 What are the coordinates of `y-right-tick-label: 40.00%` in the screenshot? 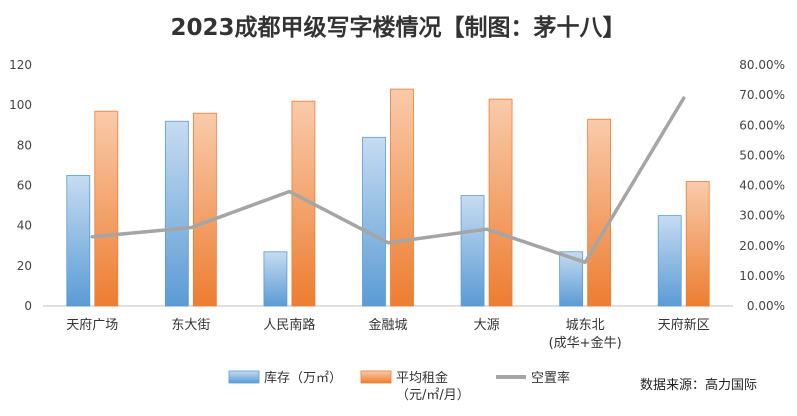 It's located at (762, 186).